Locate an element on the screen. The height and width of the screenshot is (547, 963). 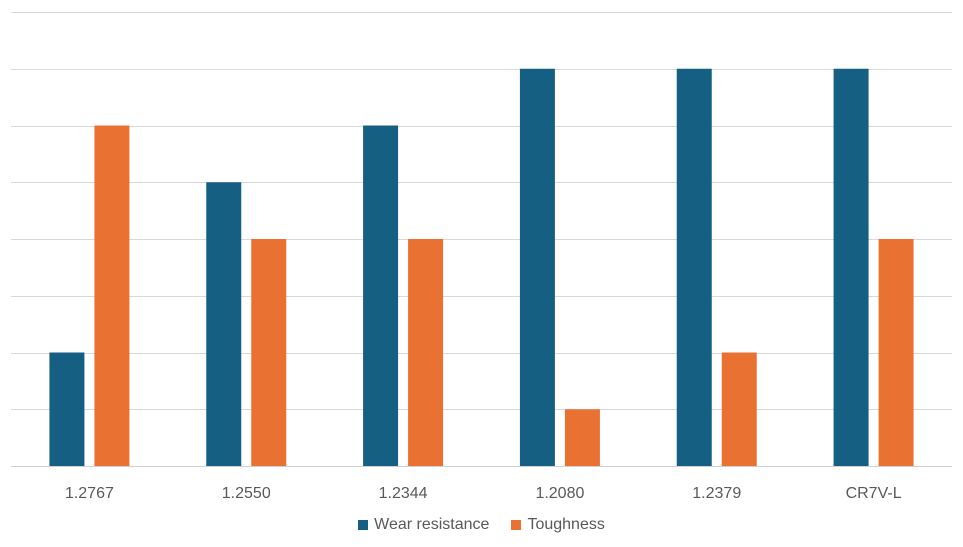
x-tick-label: 1.2379 is located at coordinates (716, 493).